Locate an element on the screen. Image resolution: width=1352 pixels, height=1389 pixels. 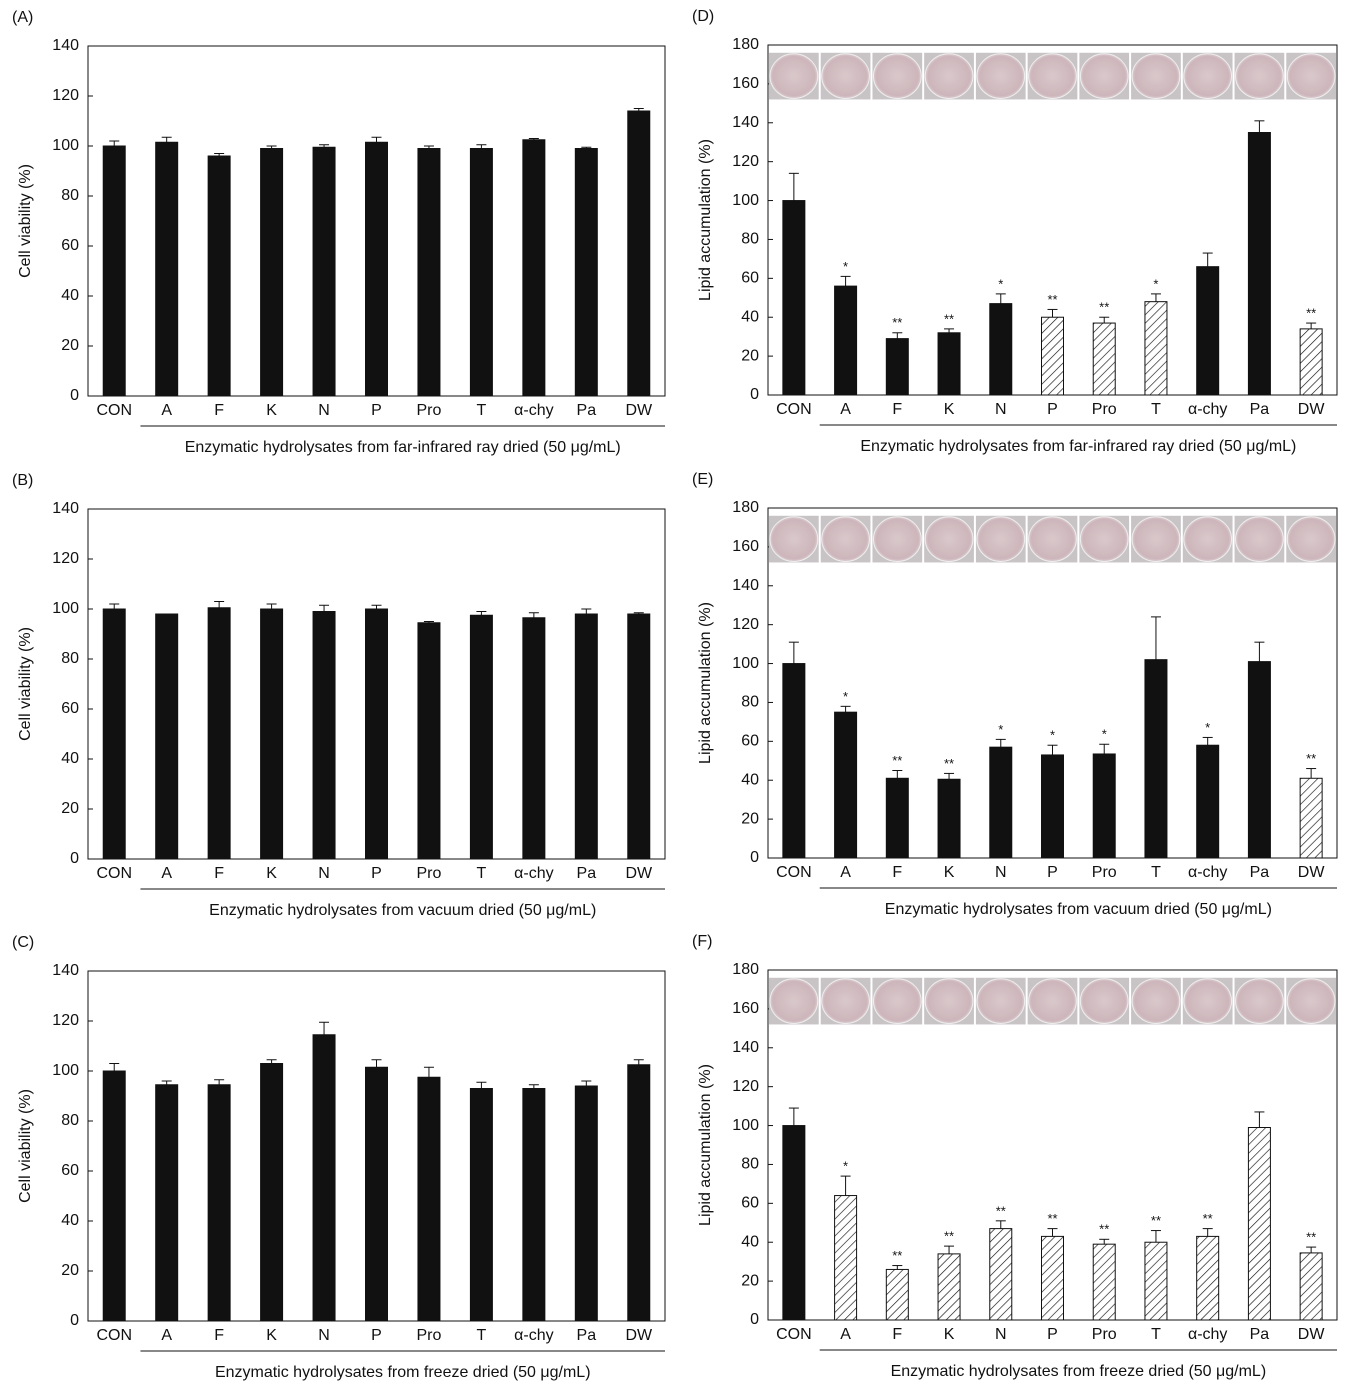
y-tick-label: 160 is located at coordinates (745, 83).